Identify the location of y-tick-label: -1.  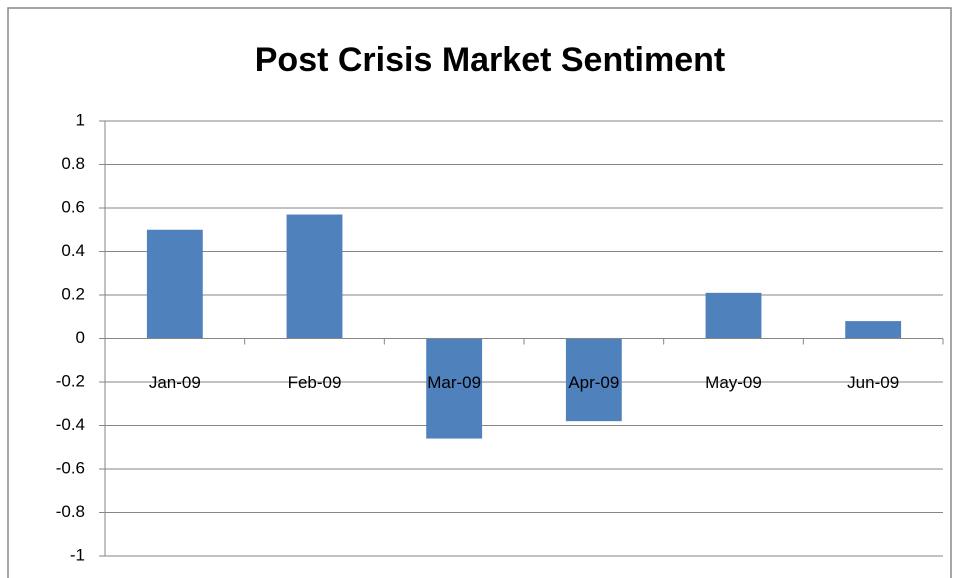
(77, 554).